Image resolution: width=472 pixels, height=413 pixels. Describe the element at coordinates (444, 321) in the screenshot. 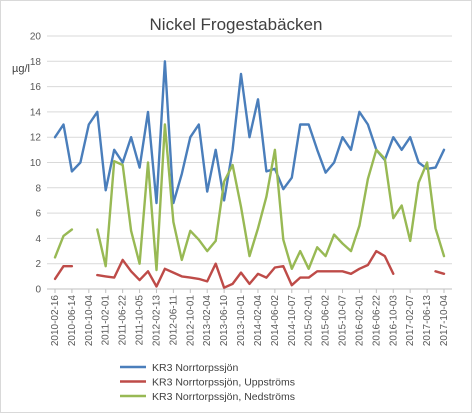

I see `x-tick-label: 2017-10-04` at that location.